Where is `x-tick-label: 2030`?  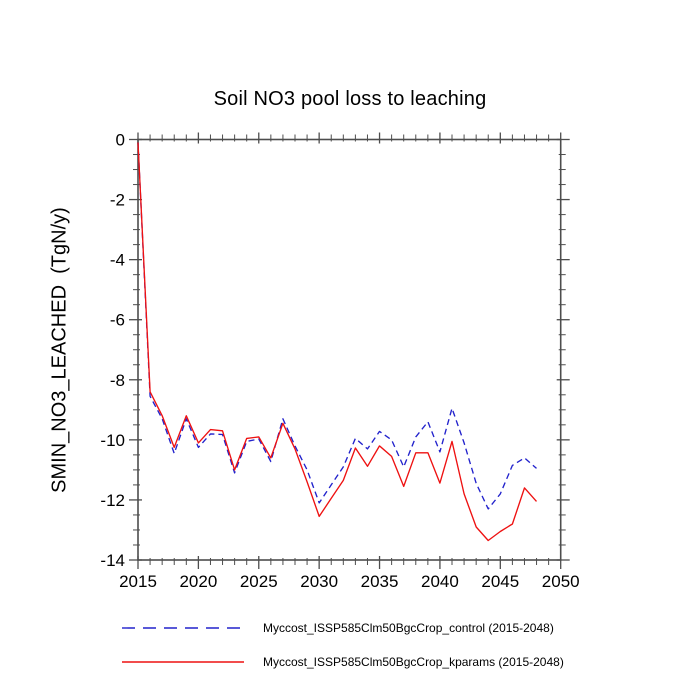 x-tick-label: 2030 is located at coordinates (319, 581).